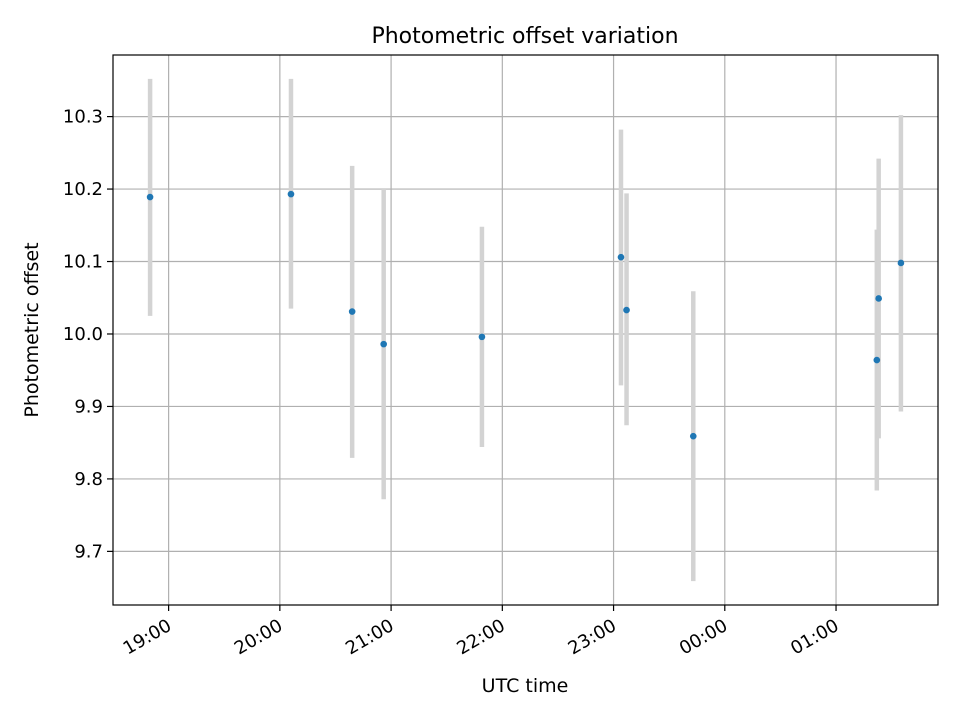 This screenshot has width=960, height=720. I want to click on y-tick-label: 10.0, so click(83, 334).